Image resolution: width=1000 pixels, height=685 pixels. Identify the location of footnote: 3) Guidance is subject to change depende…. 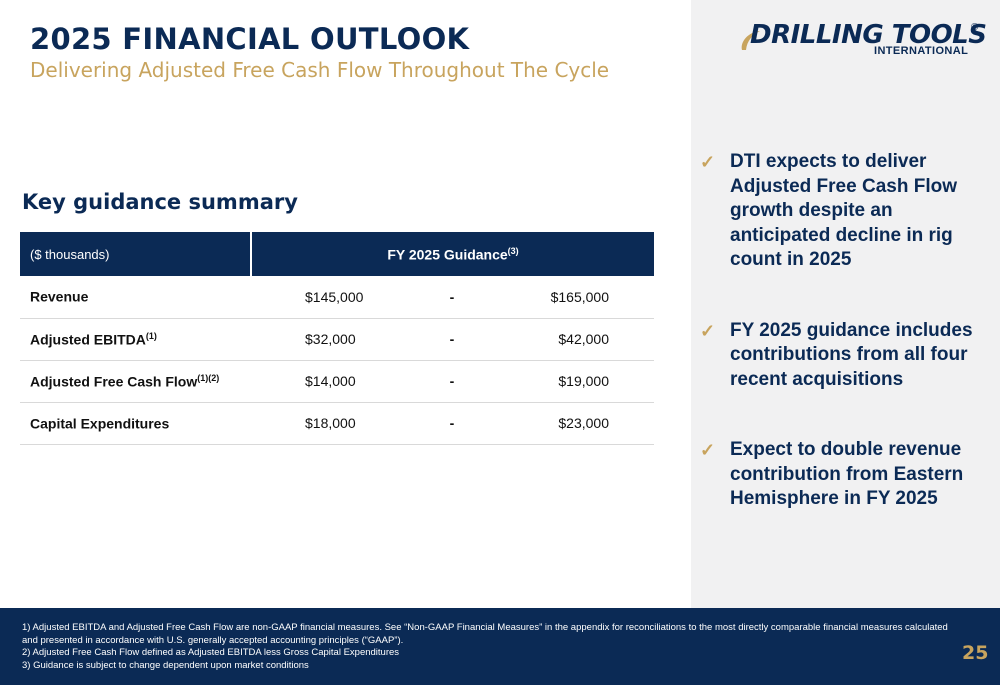
(165, 665).